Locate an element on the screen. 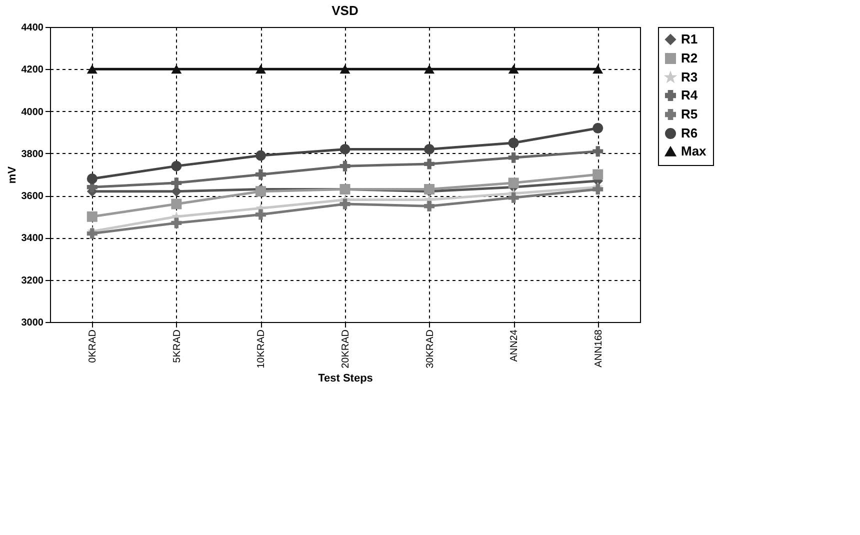 Image resolution: width=860 pixels, height=535 pixels. legend-label: R2 is located at coordinates (689, 58).